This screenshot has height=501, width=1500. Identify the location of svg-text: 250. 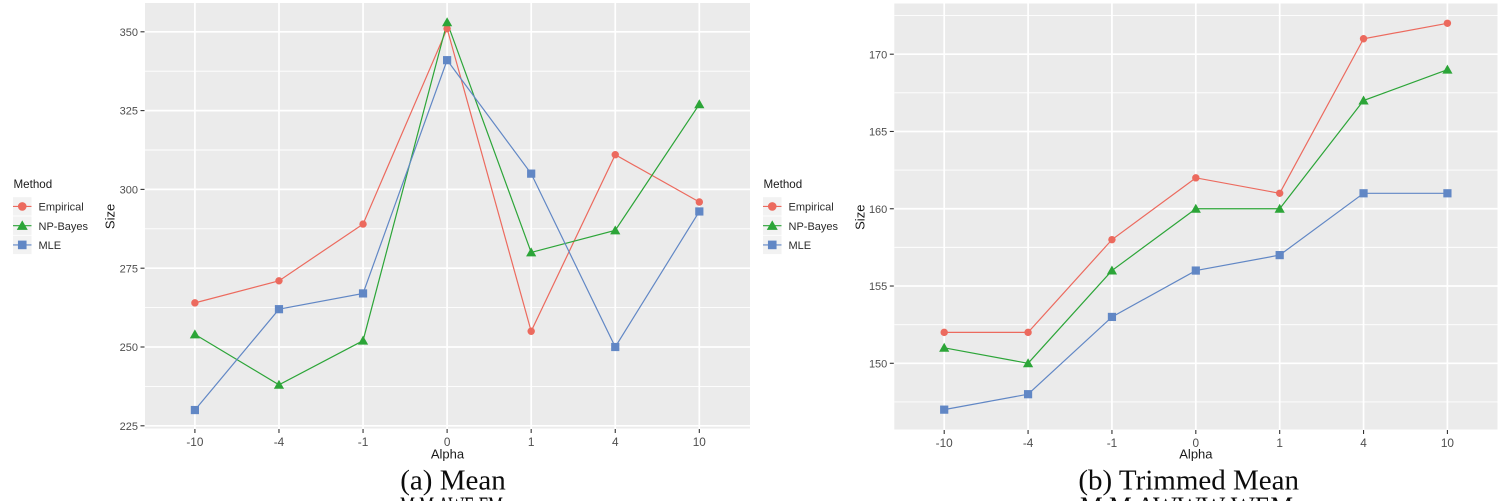
(129, 348).